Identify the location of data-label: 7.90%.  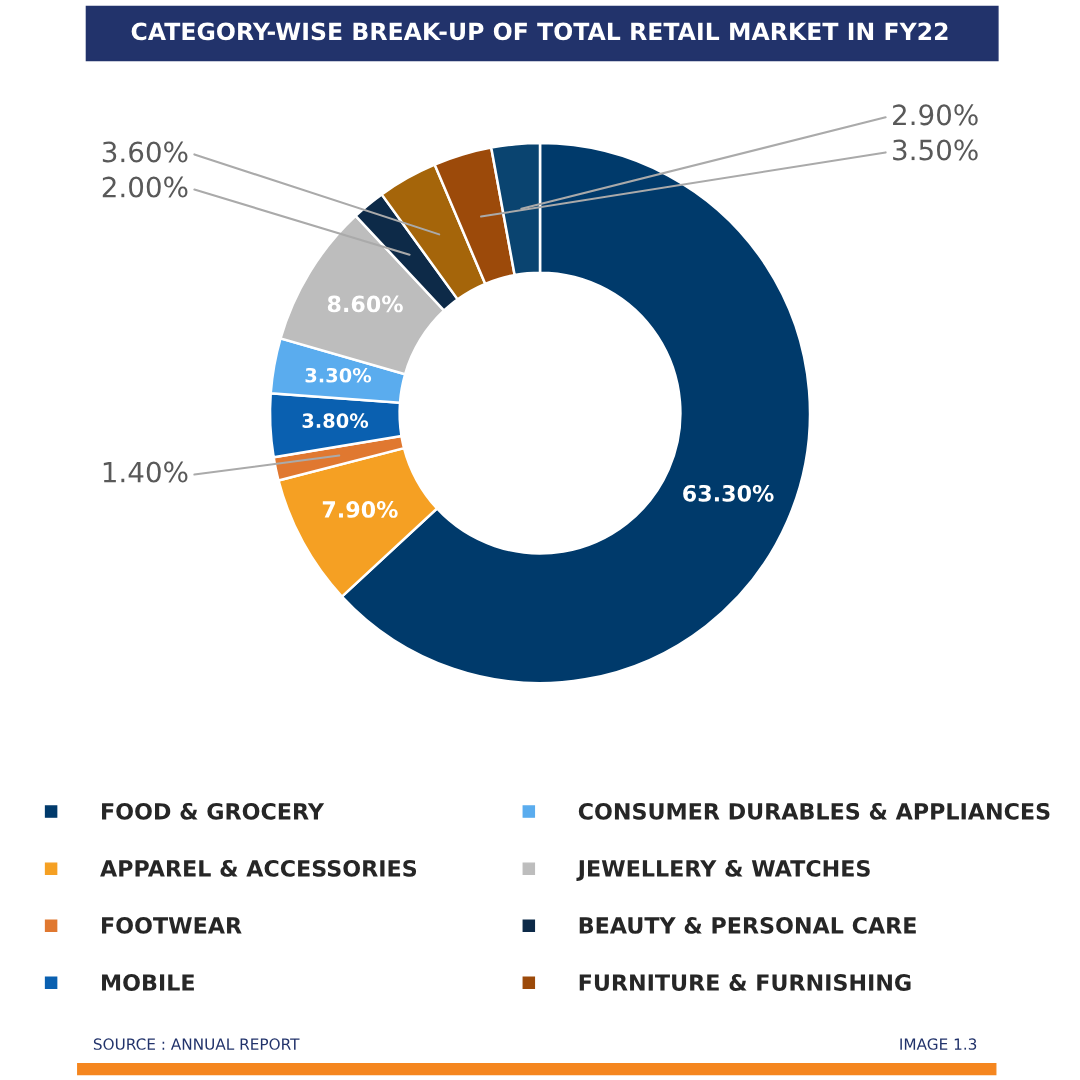
(360, 509).